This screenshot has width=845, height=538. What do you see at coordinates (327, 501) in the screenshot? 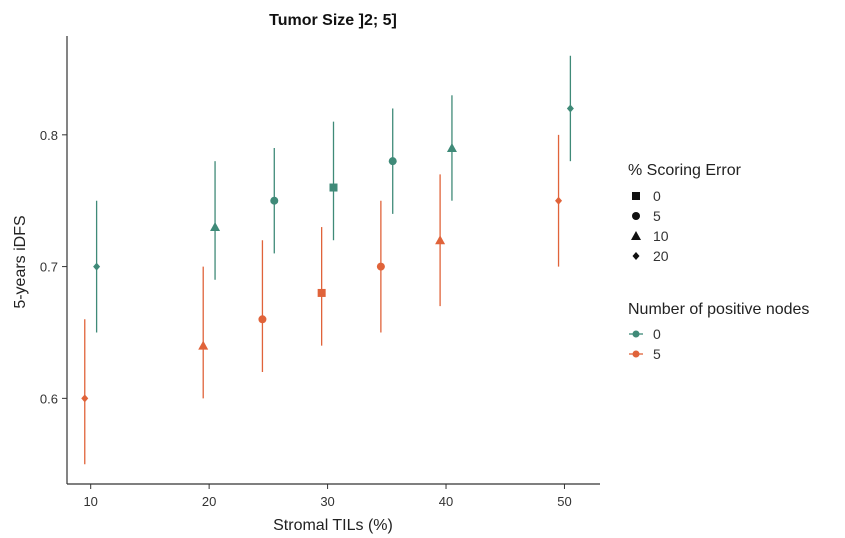
I see `x-tick-label: 30` at bounding box center [327, 501].